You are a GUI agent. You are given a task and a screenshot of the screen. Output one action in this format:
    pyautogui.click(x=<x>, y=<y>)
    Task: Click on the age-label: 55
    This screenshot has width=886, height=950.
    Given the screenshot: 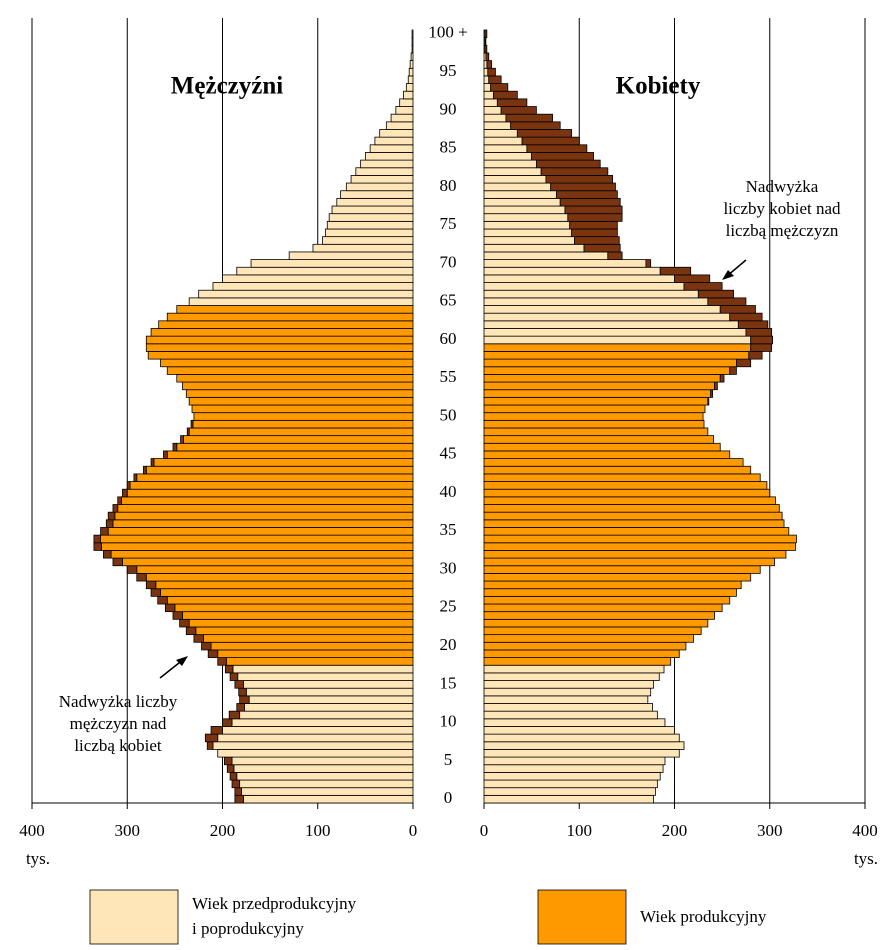 What is the action you would take?
    pyautogui.click(x=448, y=376)
    